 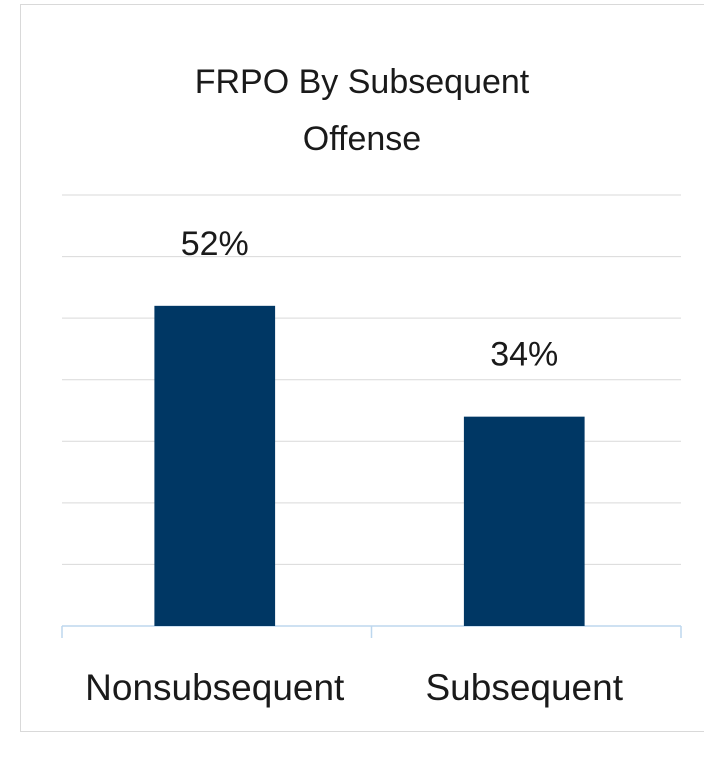 What do you see at coordinates (362, 110) in the screenshot?
I see `chart-title: FRPO By Subsequent Offense` at bounding box center [362, 110].